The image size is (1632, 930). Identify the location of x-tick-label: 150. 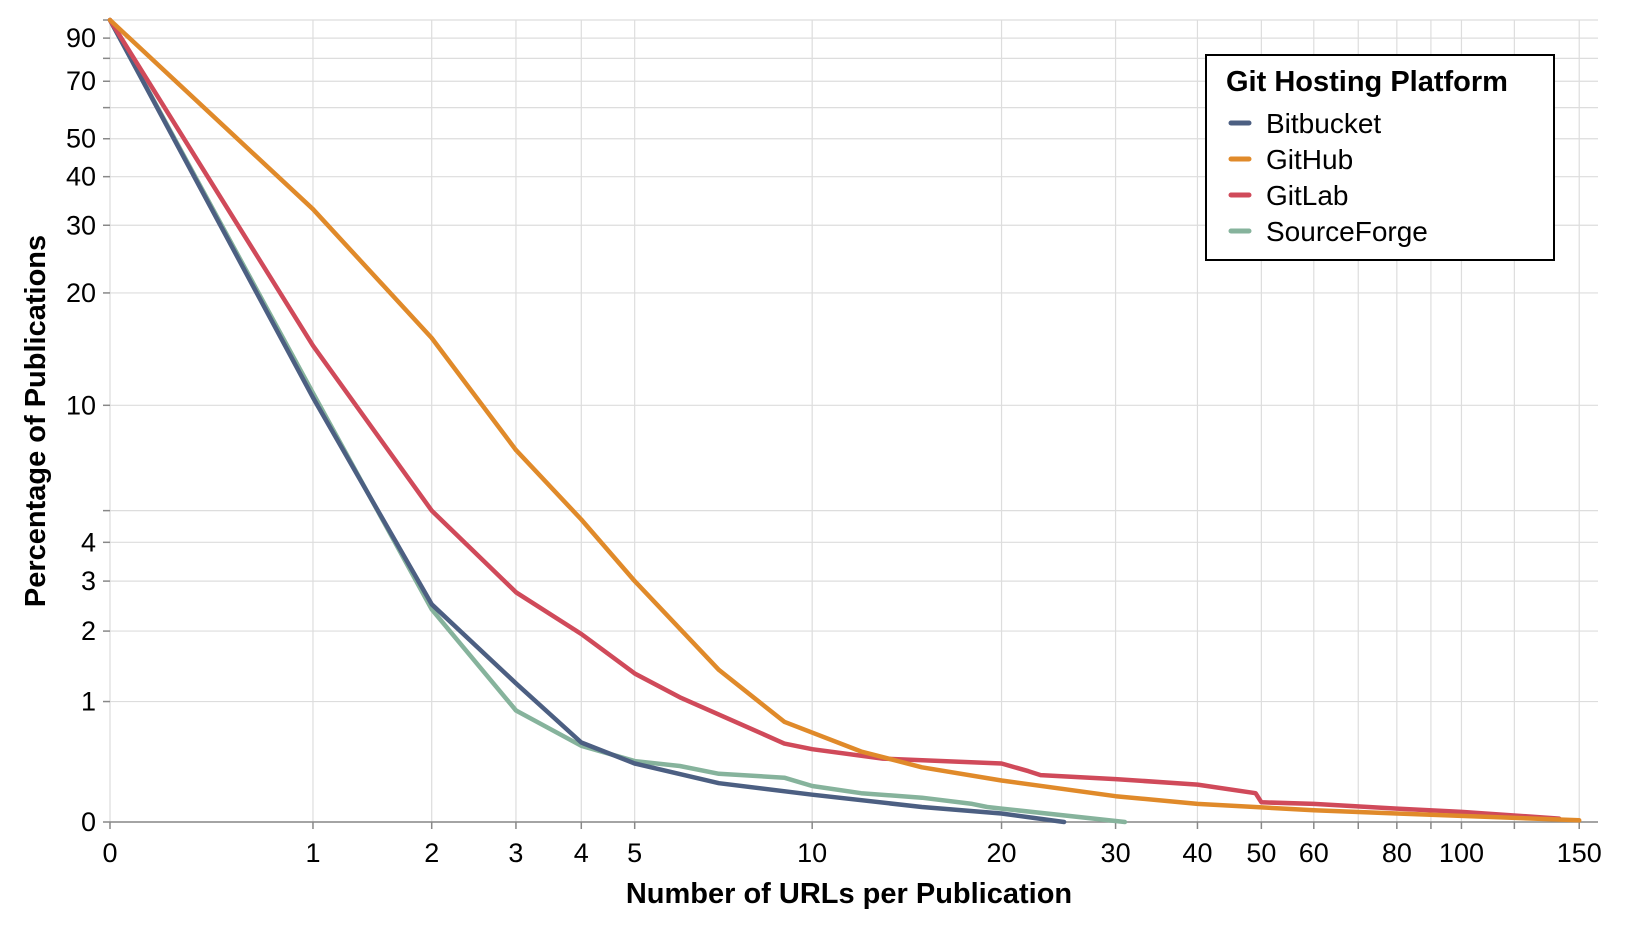
(1579, 853).